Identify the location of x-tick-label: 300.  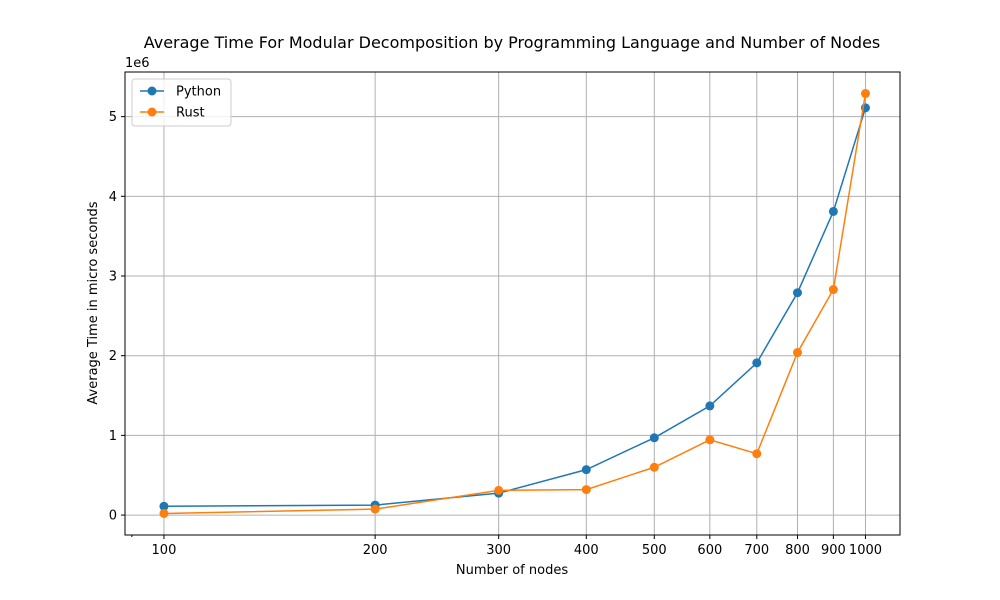
(498, 550).